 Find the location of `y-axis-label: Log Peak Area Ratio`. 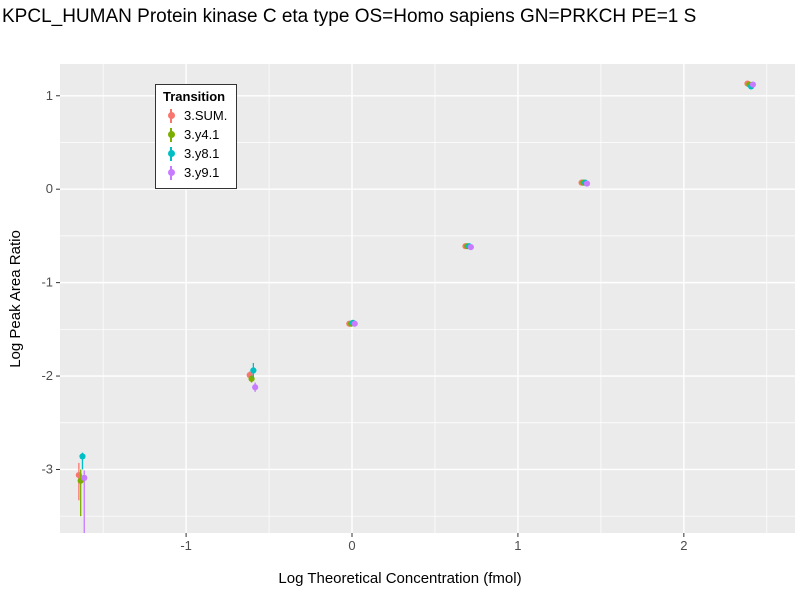

y-axis-label: Log Peak Area Ratio is located at coordinates (15, 299).